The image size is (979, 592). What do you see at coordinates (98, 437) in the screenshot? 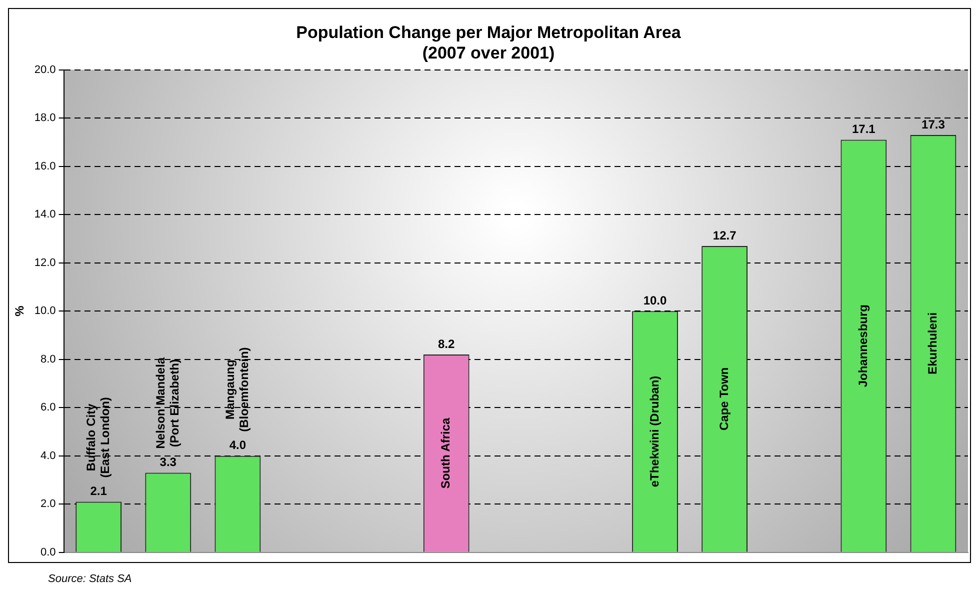
I see `x-tick-label: Buffalo City (East London)` at bounding box center [98, 437].